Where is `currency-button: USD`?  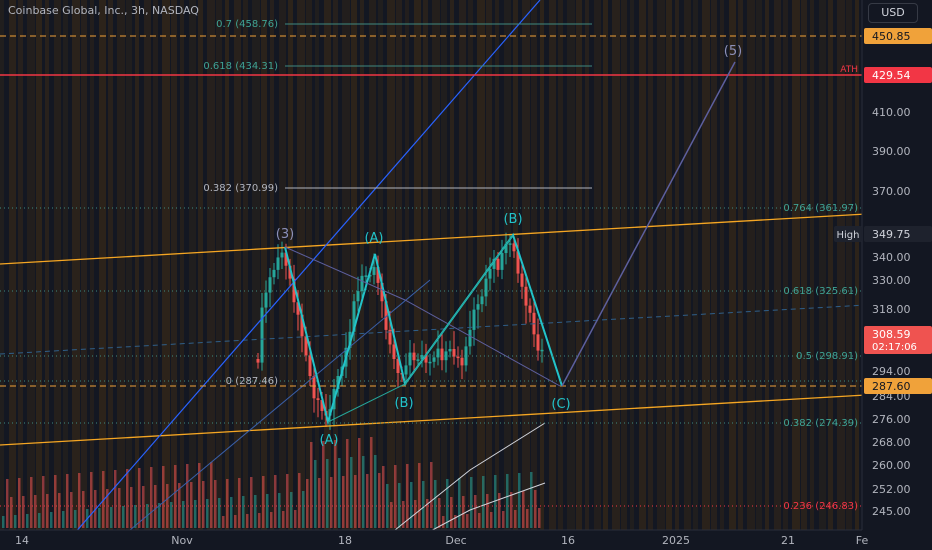 currency-button: USD is located at coordinates (893, 13).